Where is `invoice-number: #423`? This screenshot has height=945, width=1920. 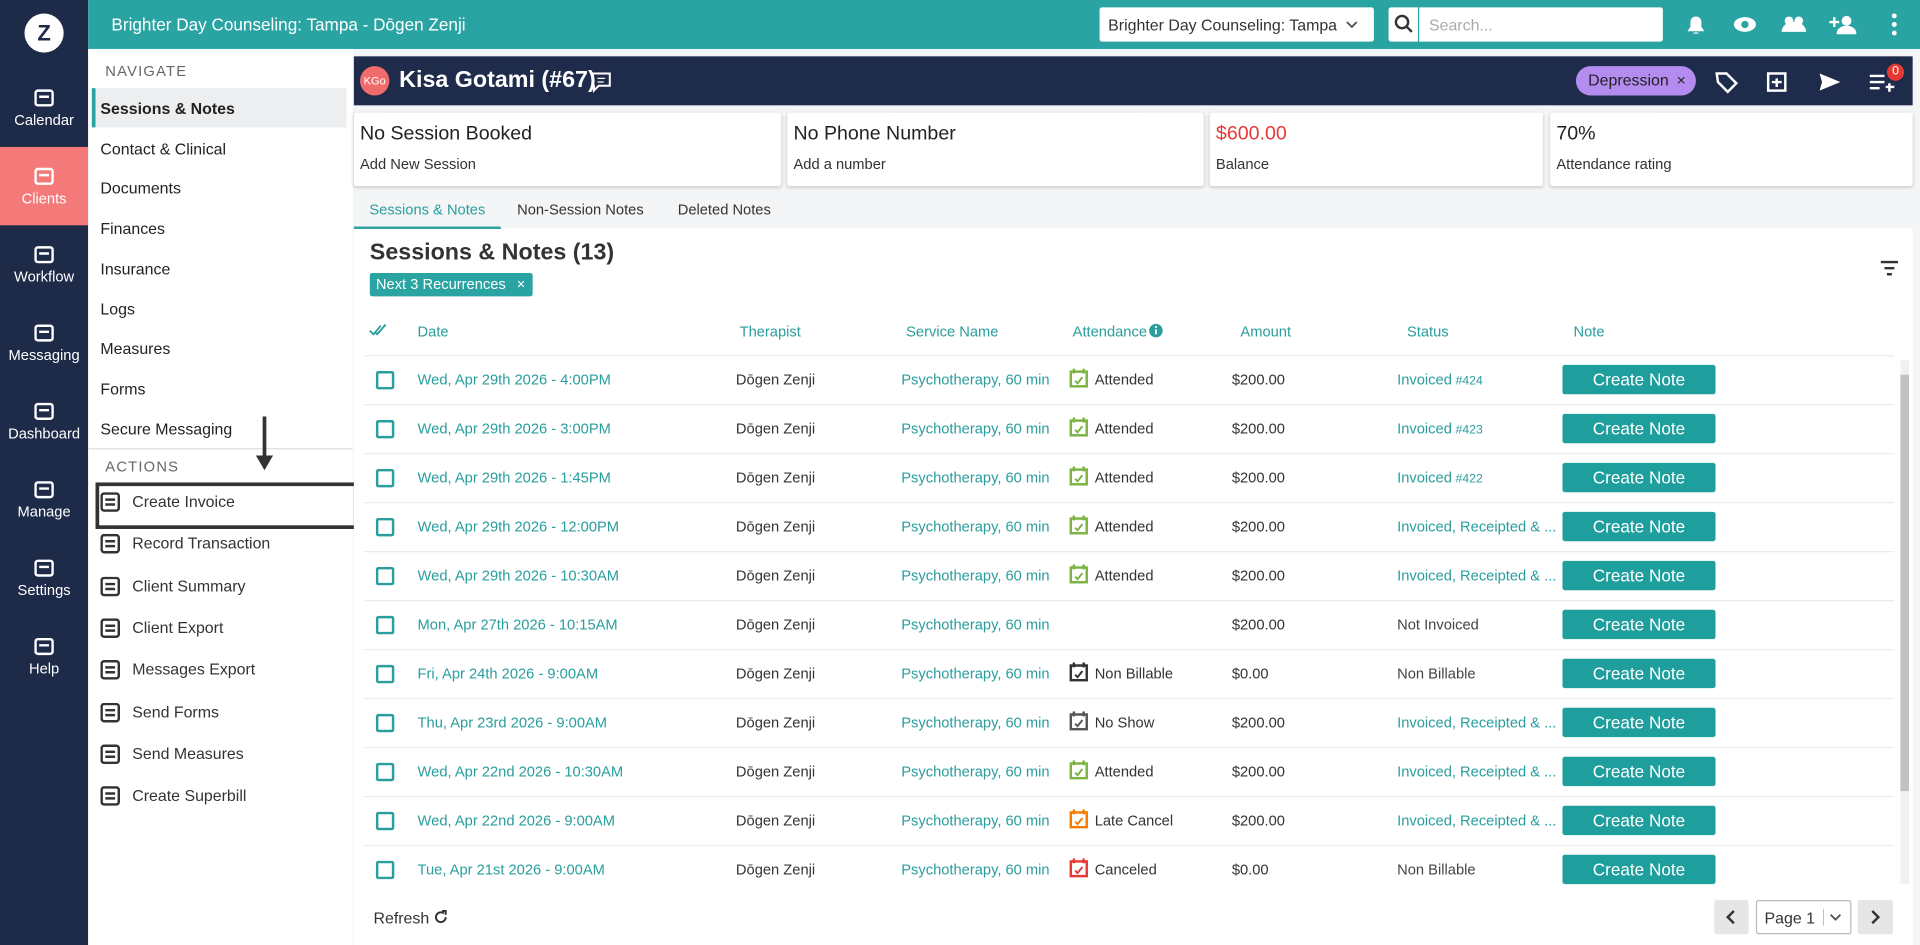 invoice-number: #423 is located at coordinates (1469, 430).